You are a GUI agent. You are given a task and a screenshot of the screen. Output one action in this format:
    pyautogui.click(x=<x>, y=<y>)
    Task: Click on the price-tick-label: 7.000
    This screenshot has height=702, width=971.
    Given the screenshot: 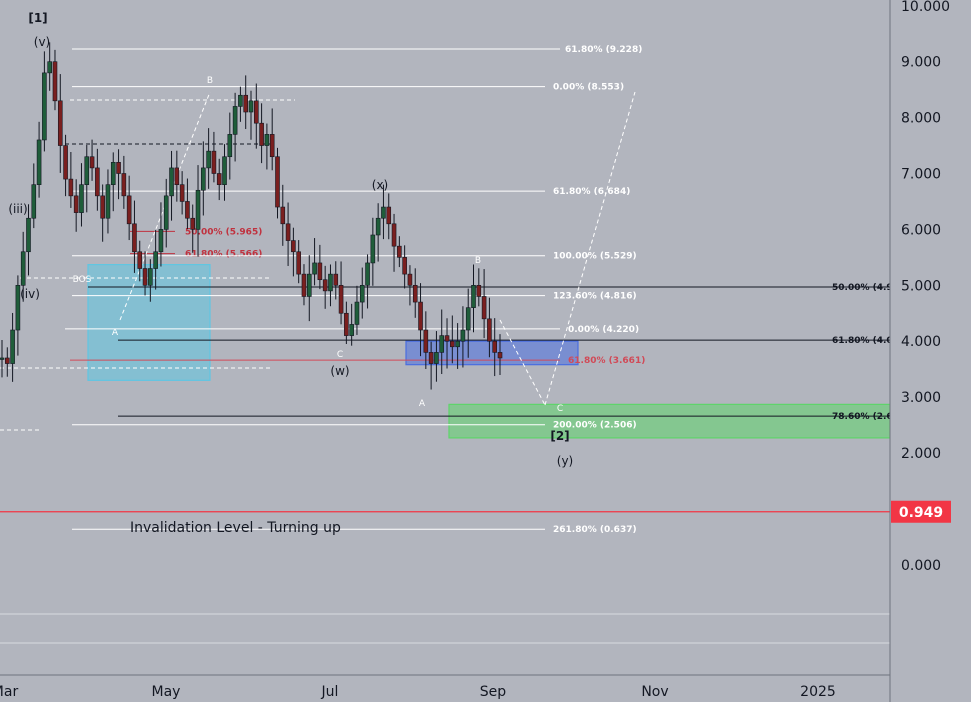 What is the action you would take?
    pyautogui.click(x=921, y=175)
    